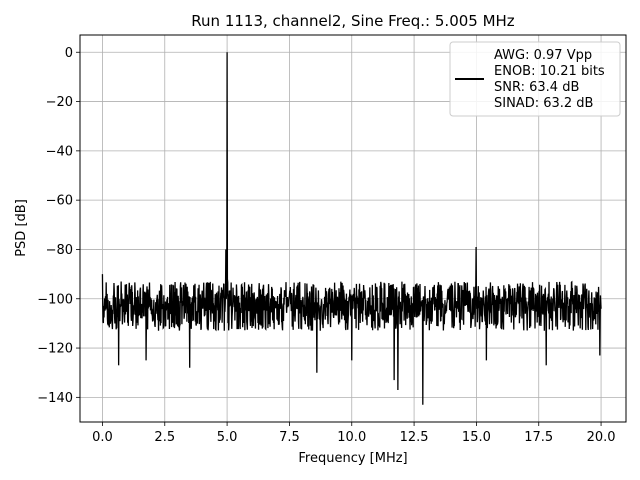 The height and width of the screenshot is (480, 640). What do you see at coordinates (59, 250) in the screenshot?
I see `y-tick-label: −80` at bounding box center [59, 250].